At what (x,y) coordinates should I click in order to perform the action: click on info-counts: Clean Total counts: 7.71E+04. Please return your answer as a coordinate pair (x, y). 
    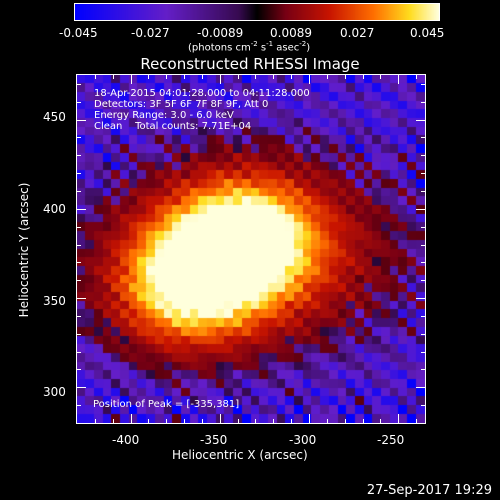
    Looking at the image, I should click on (173, 126).